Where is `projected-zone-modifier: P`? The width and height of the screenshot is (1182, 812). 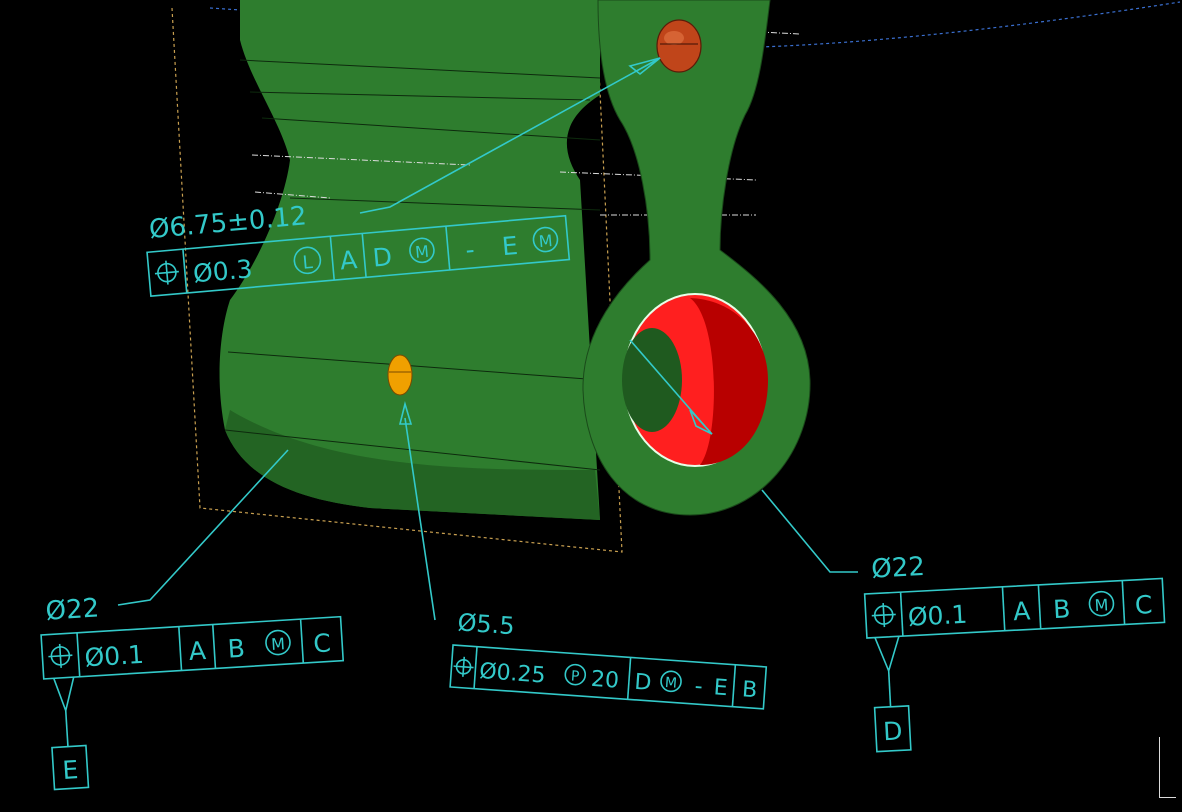
projected-zone-modifier: P is located at coordinates (575, 676).